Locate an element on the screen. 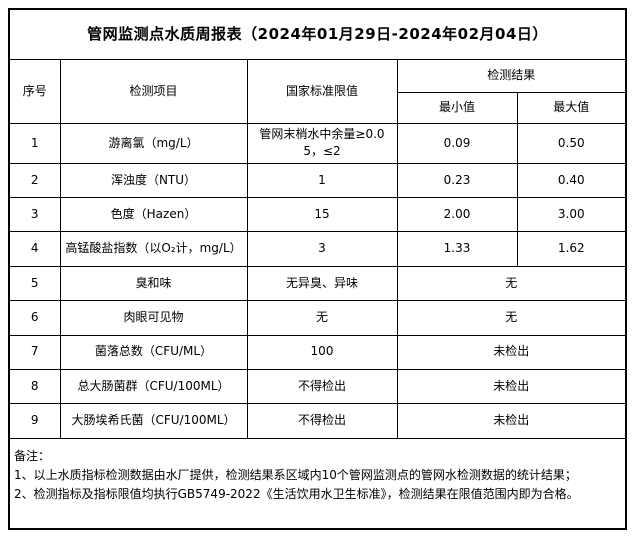 The height and width of the screenshot is (538, 633). cell-index: 6 is located at coordinates (34, 318).